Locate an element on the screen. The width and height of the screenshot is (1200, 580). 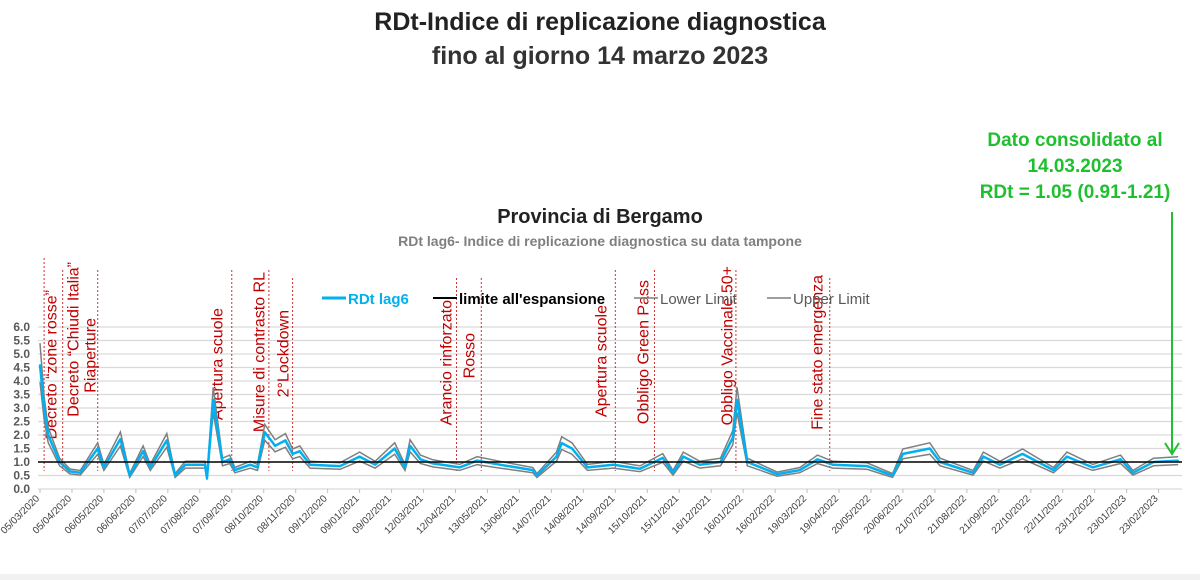
event-label: Decreto “zone rosse” is located at coordinates (52, 364).